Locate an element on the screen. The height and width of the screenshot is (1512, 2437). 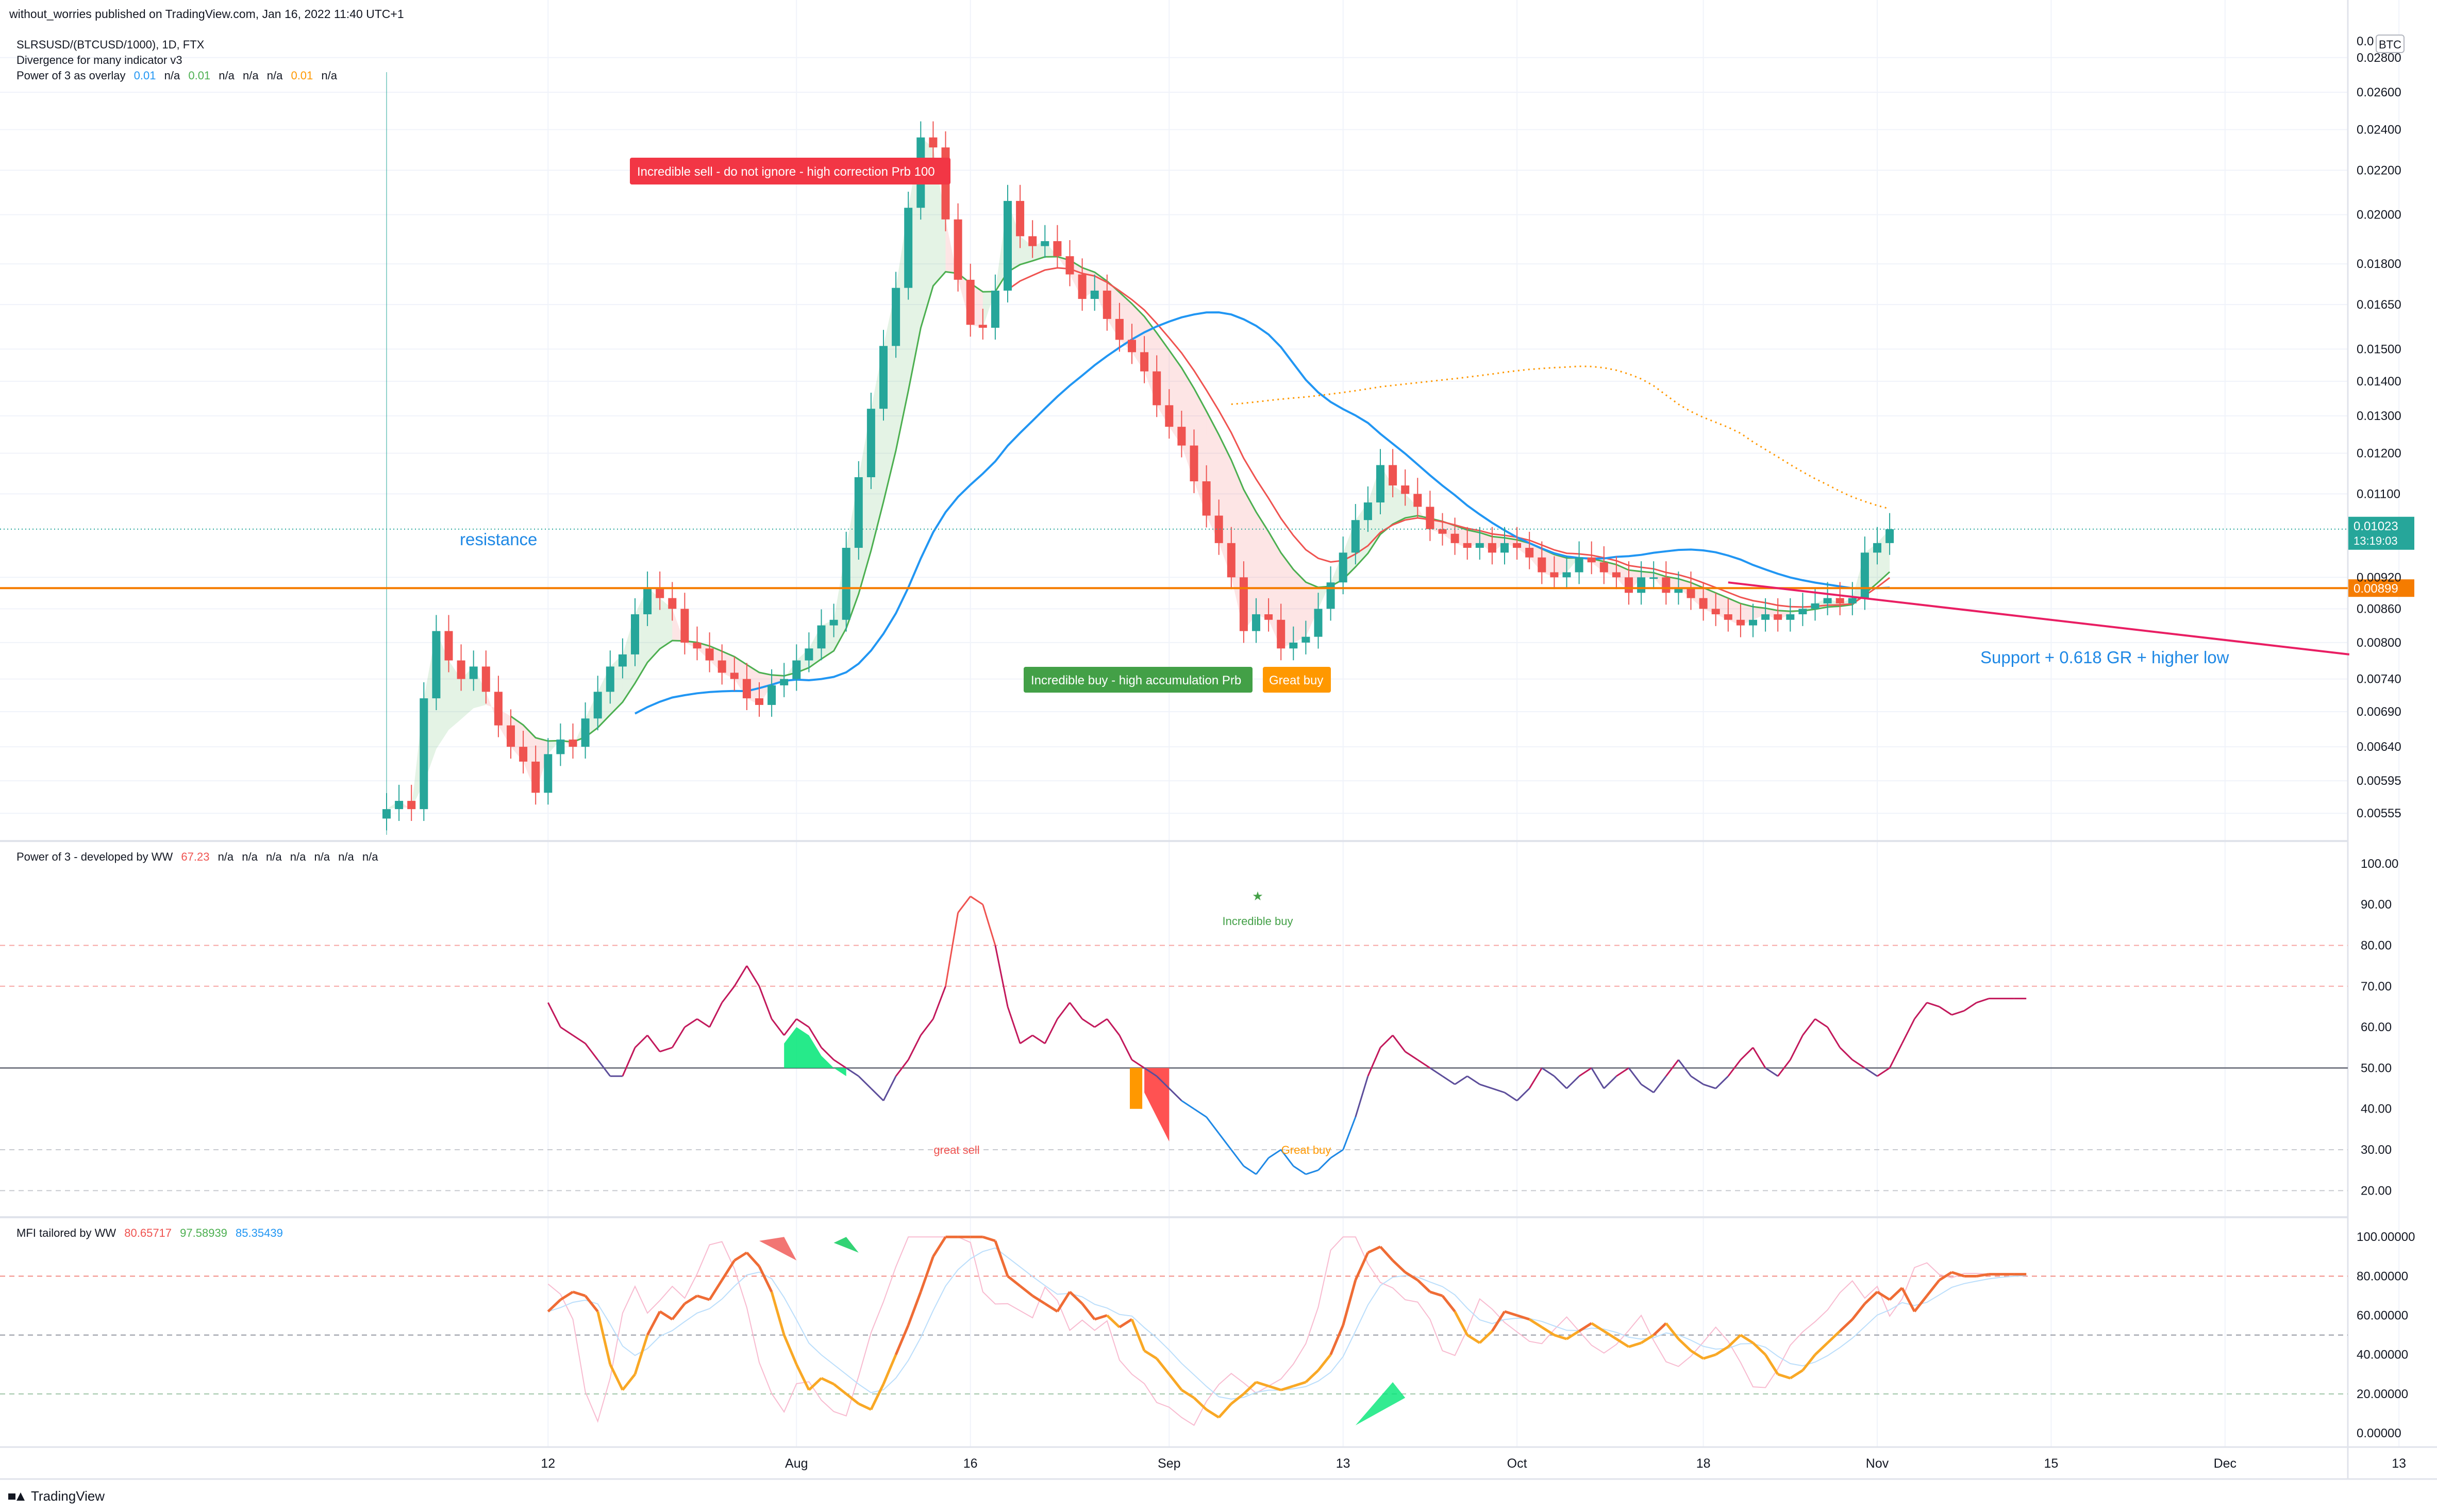
tradingview-footer: TradingView is located at coordinates (56, 1496).